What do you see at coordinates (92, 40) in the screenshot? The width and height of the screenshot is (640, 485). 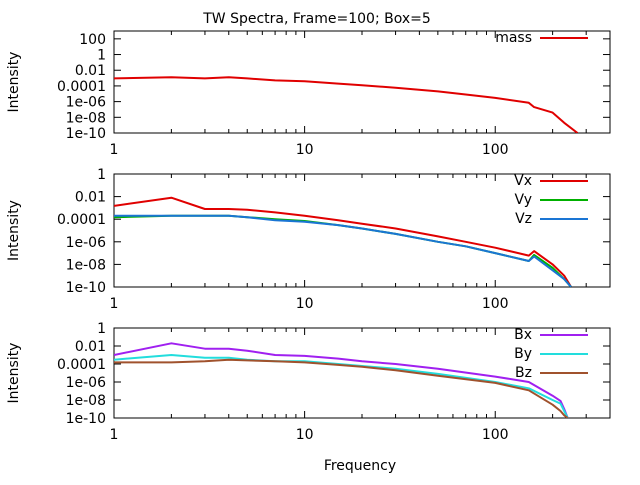 I see `y-tick-label: 100` at bounding box center [92, 40].